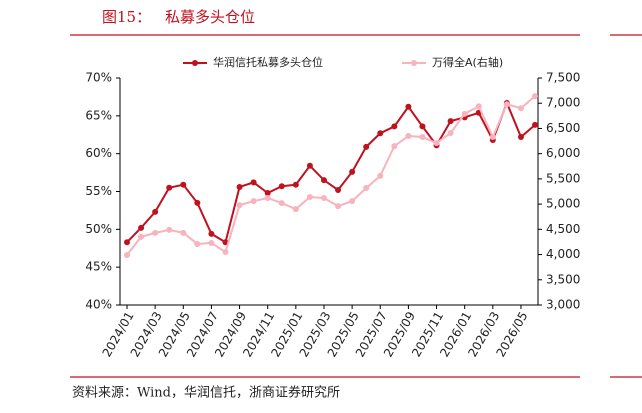 The height and width of the screenshot is (413, 642). Describe the element at coordinates (563, 128) in the screenshot. I see `y2-tick-label: 6,500` at that location.